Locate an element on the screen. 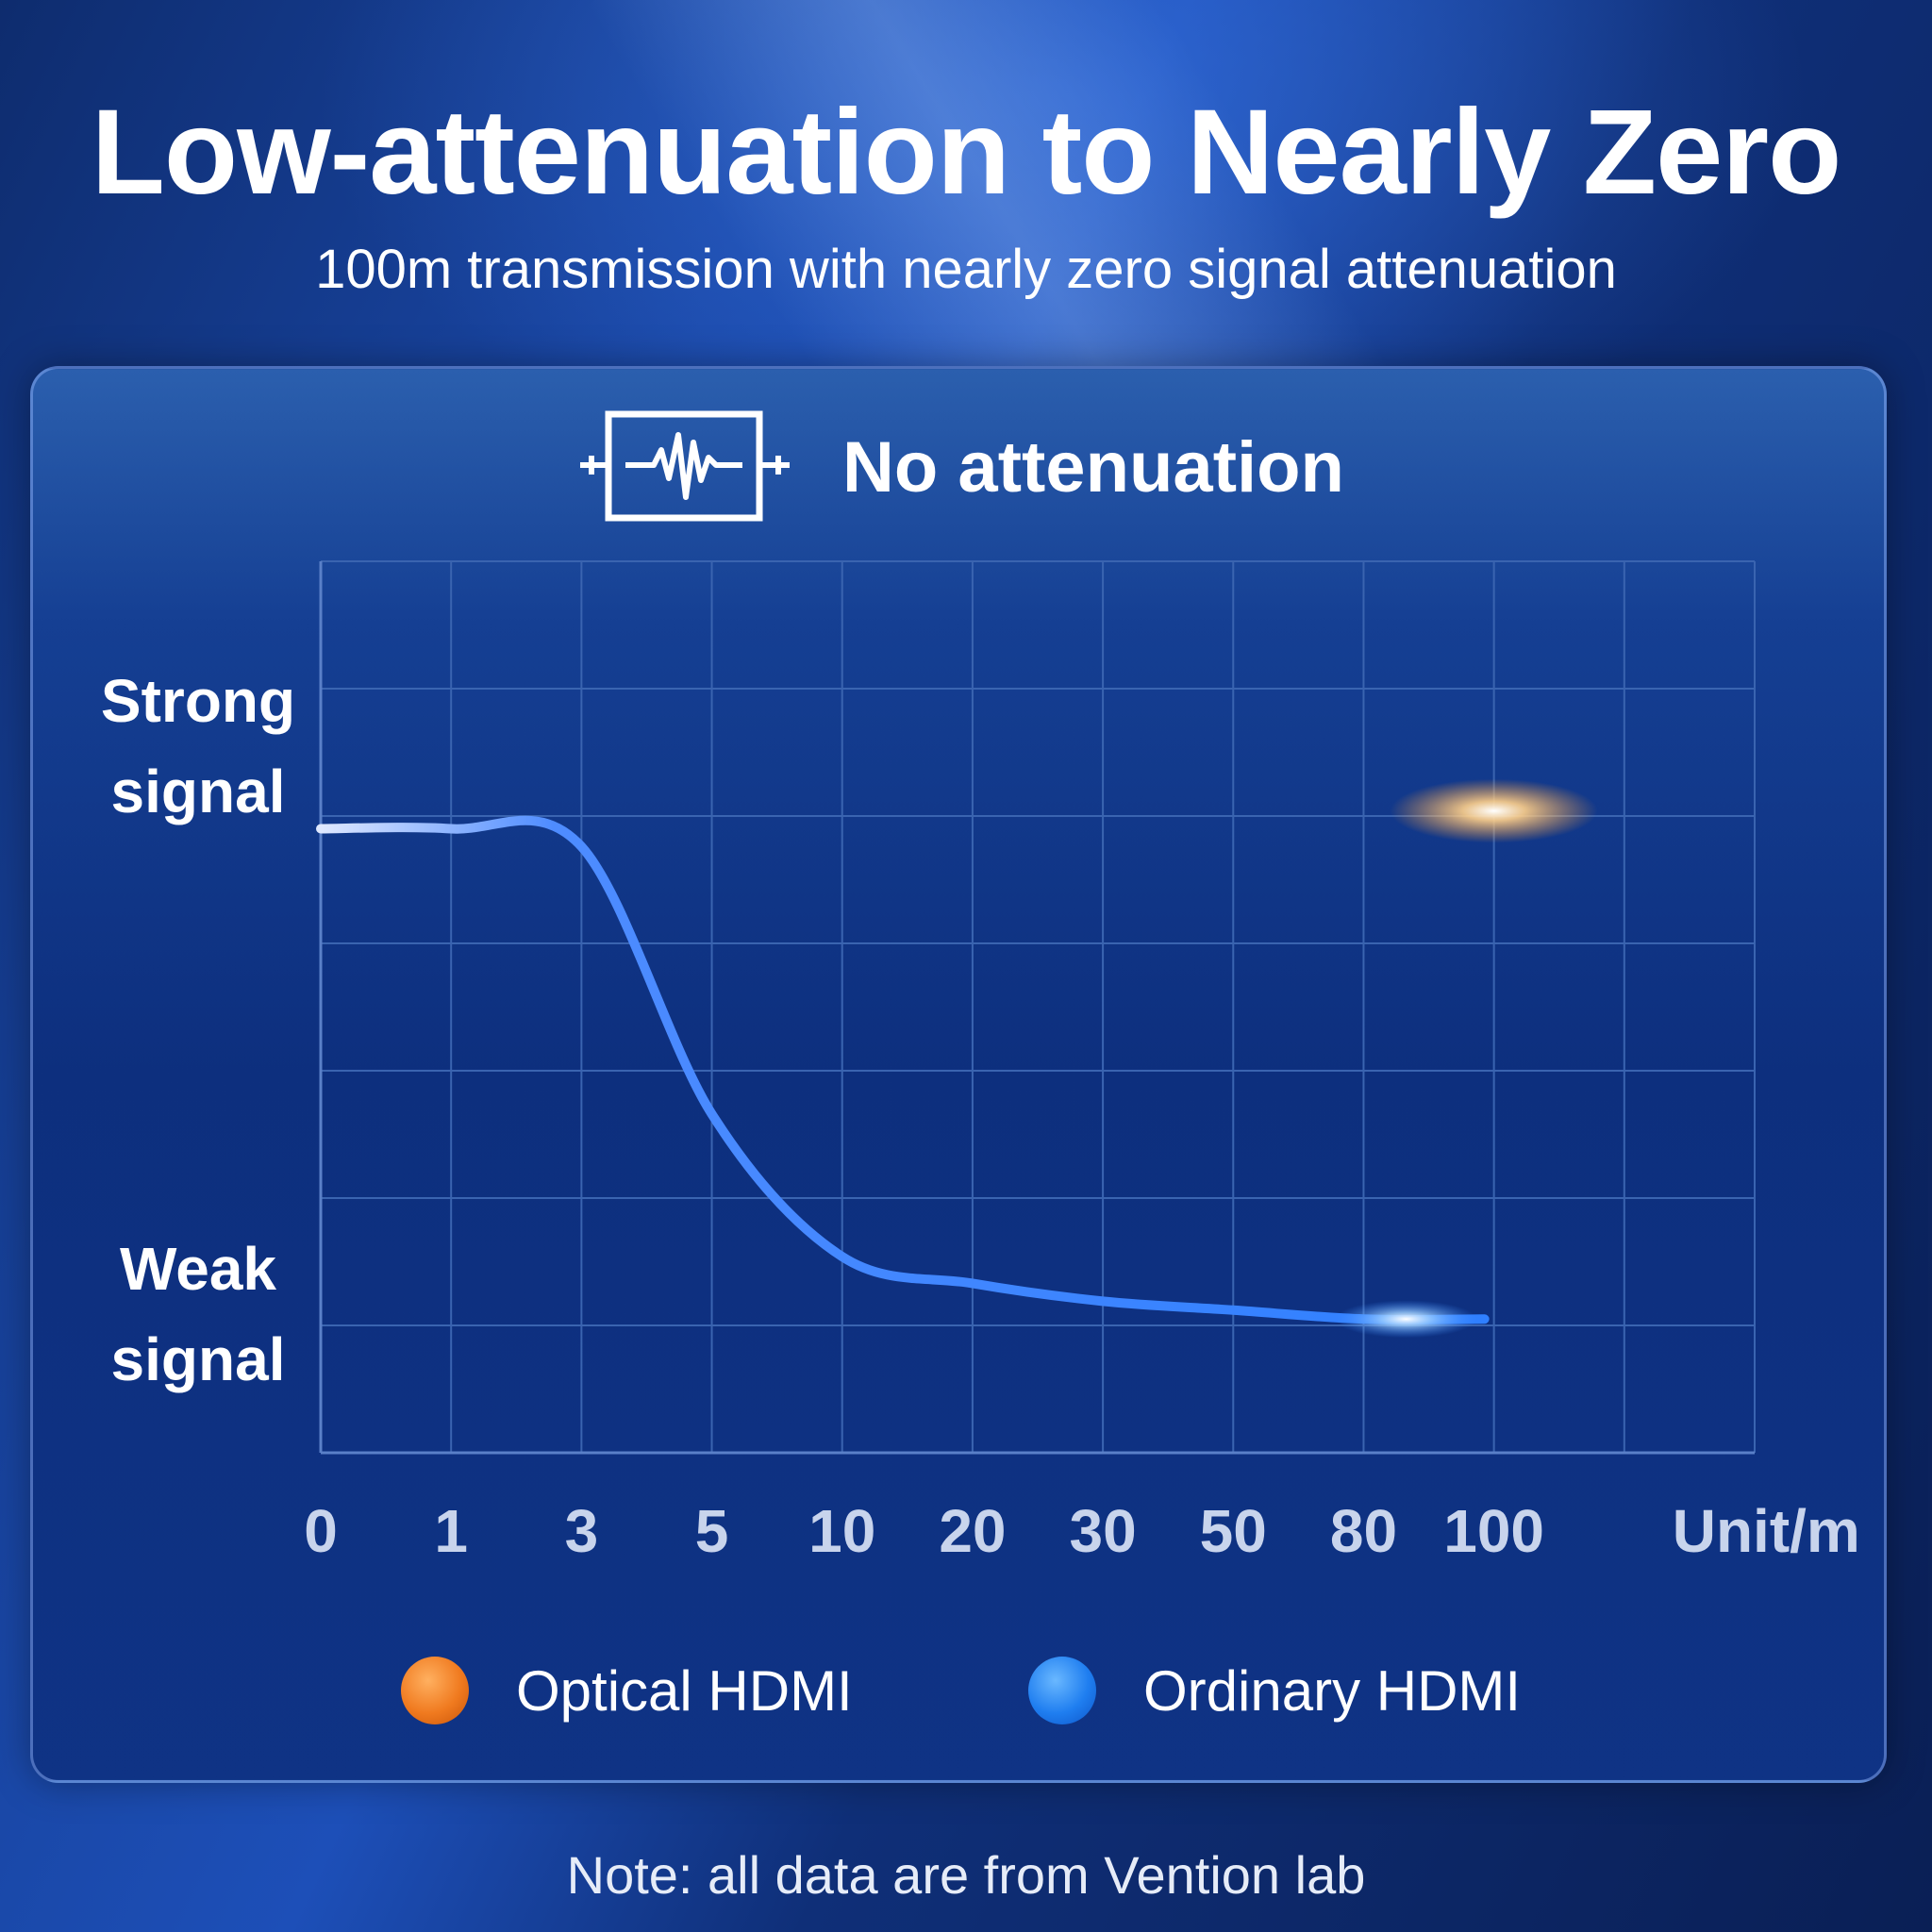 The width and height of the screenshot is (1932, 1932). x-tick-label: 5 is located at coordinates (712, 1531).